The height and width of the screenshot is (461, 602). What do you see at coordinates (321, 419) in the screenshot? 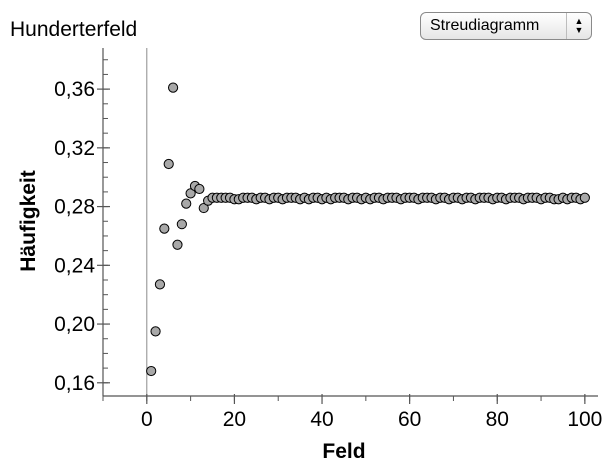
I see `x-tick-label: 40` at bounding box center [321, 419].